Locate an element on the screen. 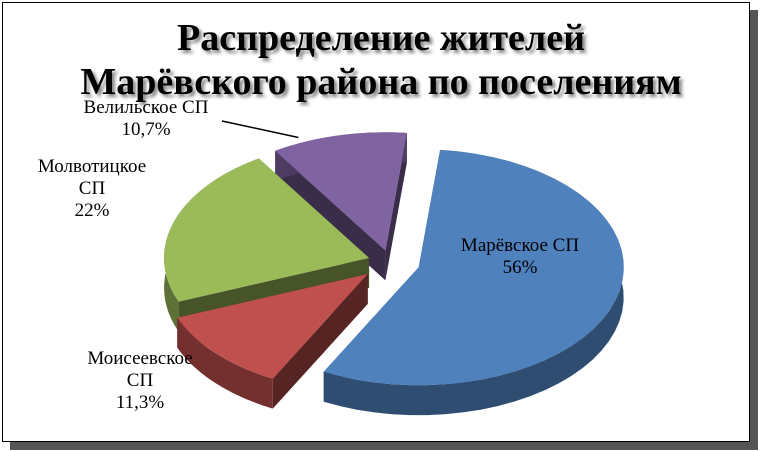  pie-label-line: 22% is located at coordinates (92, 210).